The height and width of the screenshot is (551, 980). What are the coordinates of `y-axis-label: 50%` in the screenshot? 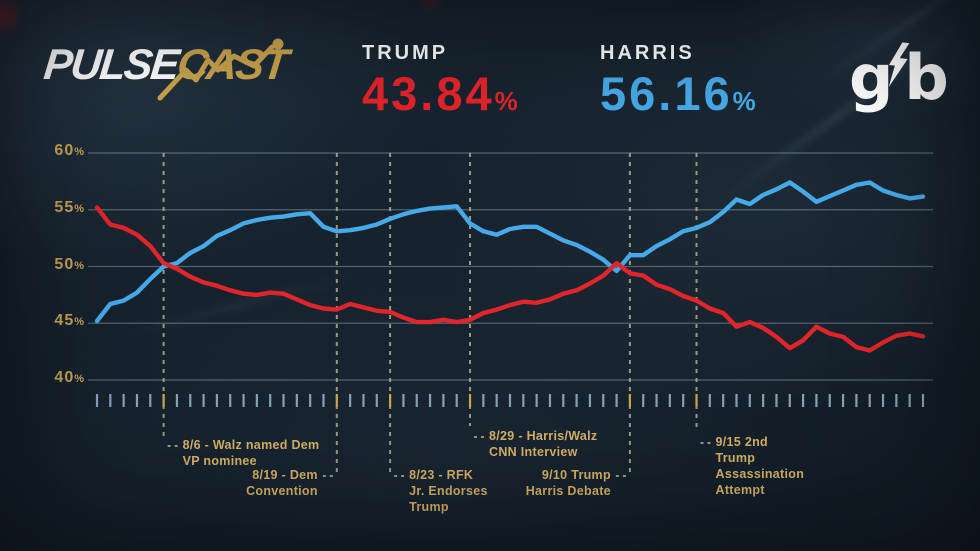 It's located at (69, 264).